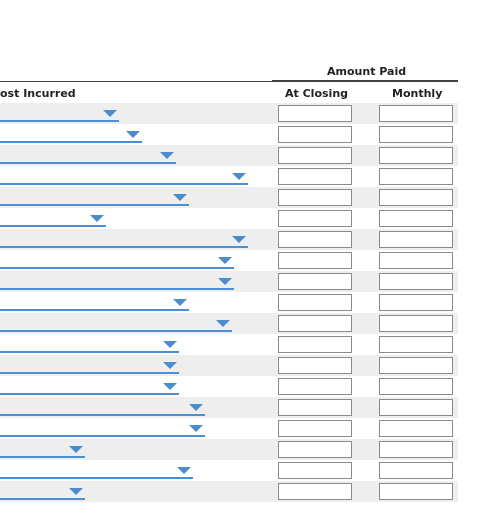 This screenshot has width=496, height=516. What do you see at coordinates (229, 81) in the screenshot?
I see `header-divider` at bounding box center [229, 81].